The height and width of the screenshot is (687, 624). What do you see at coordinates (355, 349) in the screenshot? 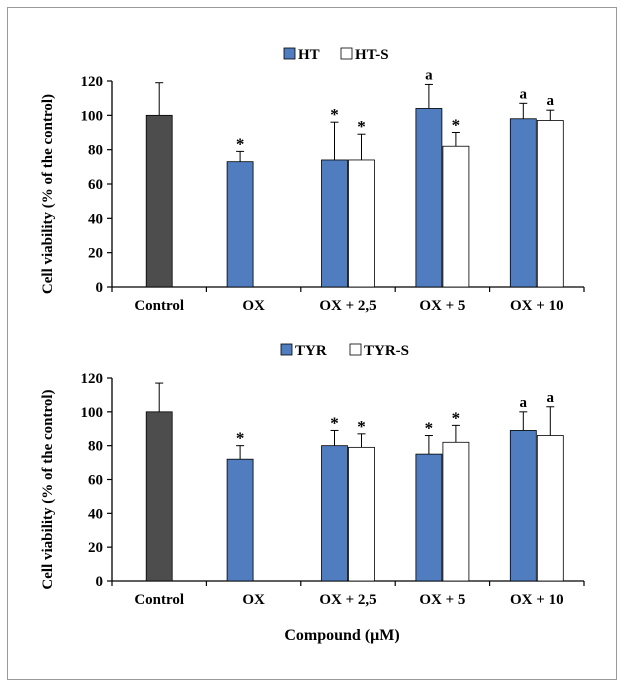
I see `legend-swatch-tyr-s` at bounding box center [355, 349].